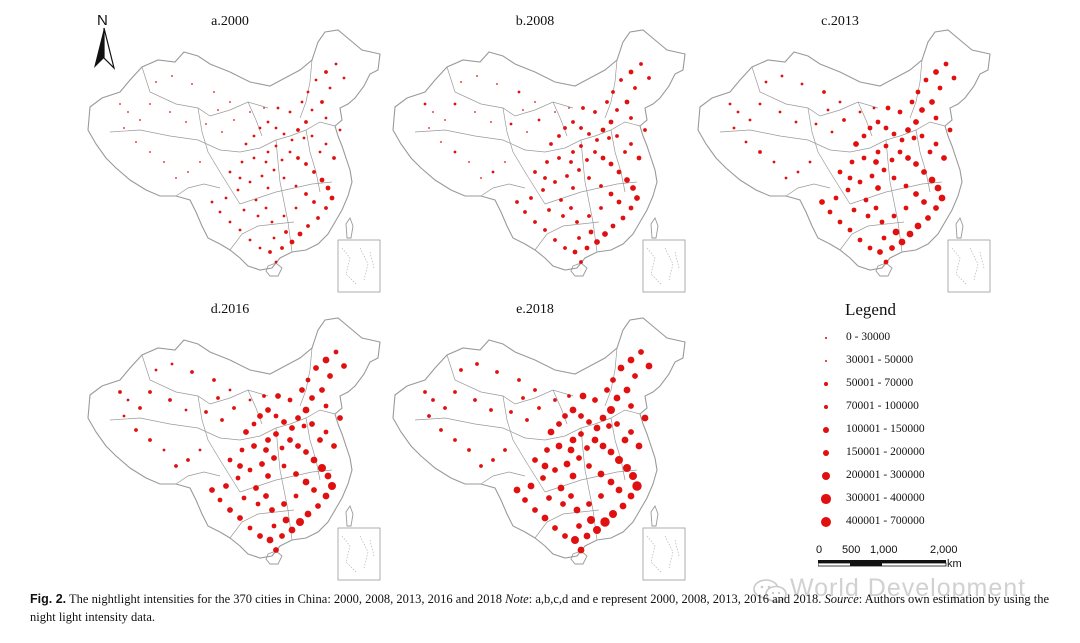 Image resolution: width=1080 pixels, height=643 pixels. What do you see at coordinates (48, 599) in the screenshot?
I see `caption-fig-label: Fig. 2.` at bounding box center [48, 599].